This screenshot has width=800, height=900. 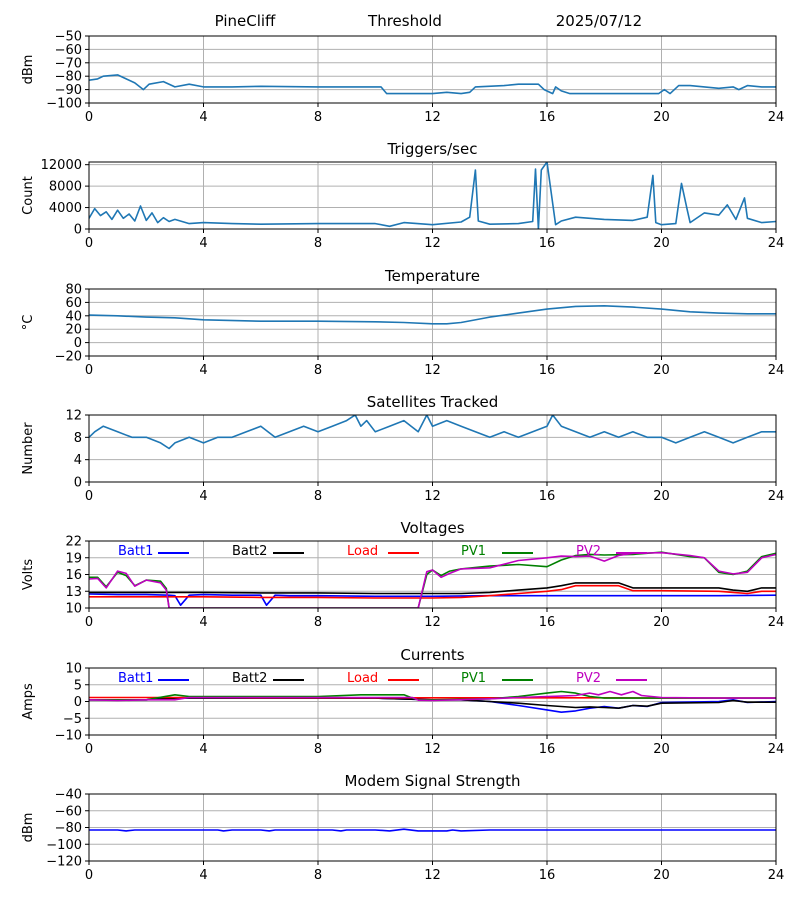 I want to click on legend-label-batt2: Batt2, so click(x=249, y=678).